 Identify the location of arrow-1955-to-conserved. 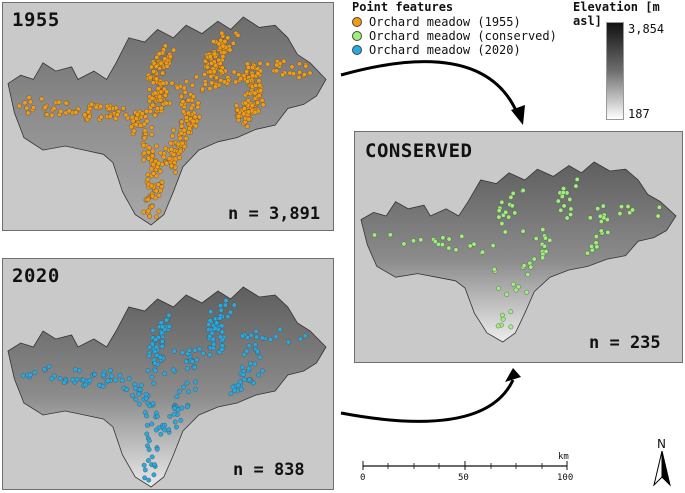
(430, 88).